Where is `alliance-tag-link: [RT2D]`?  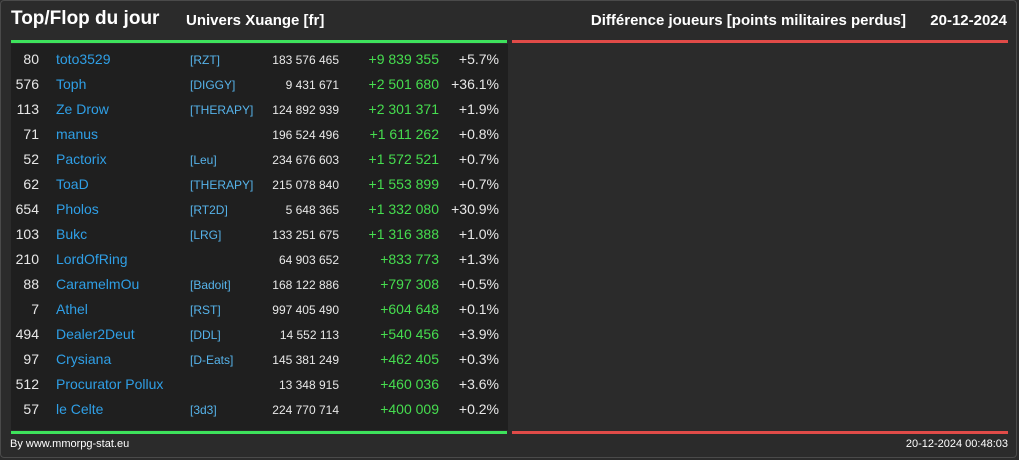 alliance-tag-link: [RT2D] is located at coordinates (209, 210).